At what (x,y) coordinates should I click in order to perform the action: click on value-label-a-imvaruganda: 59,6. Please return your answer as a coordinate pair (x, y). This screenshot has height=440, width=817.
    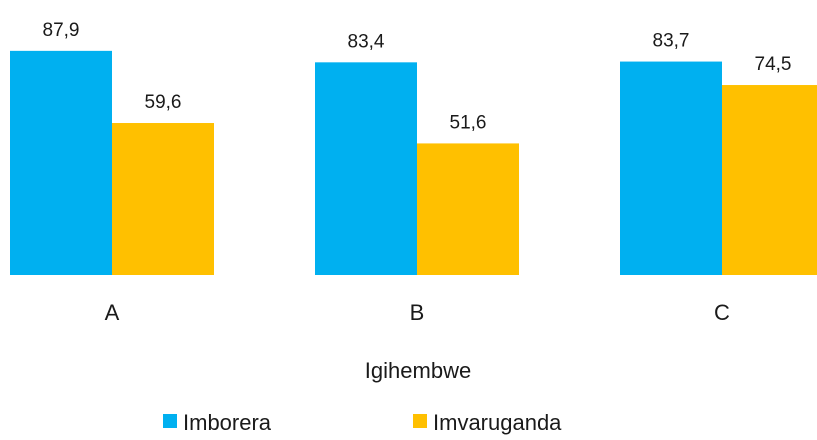
    Looking at the image, I should click on (163, 102).